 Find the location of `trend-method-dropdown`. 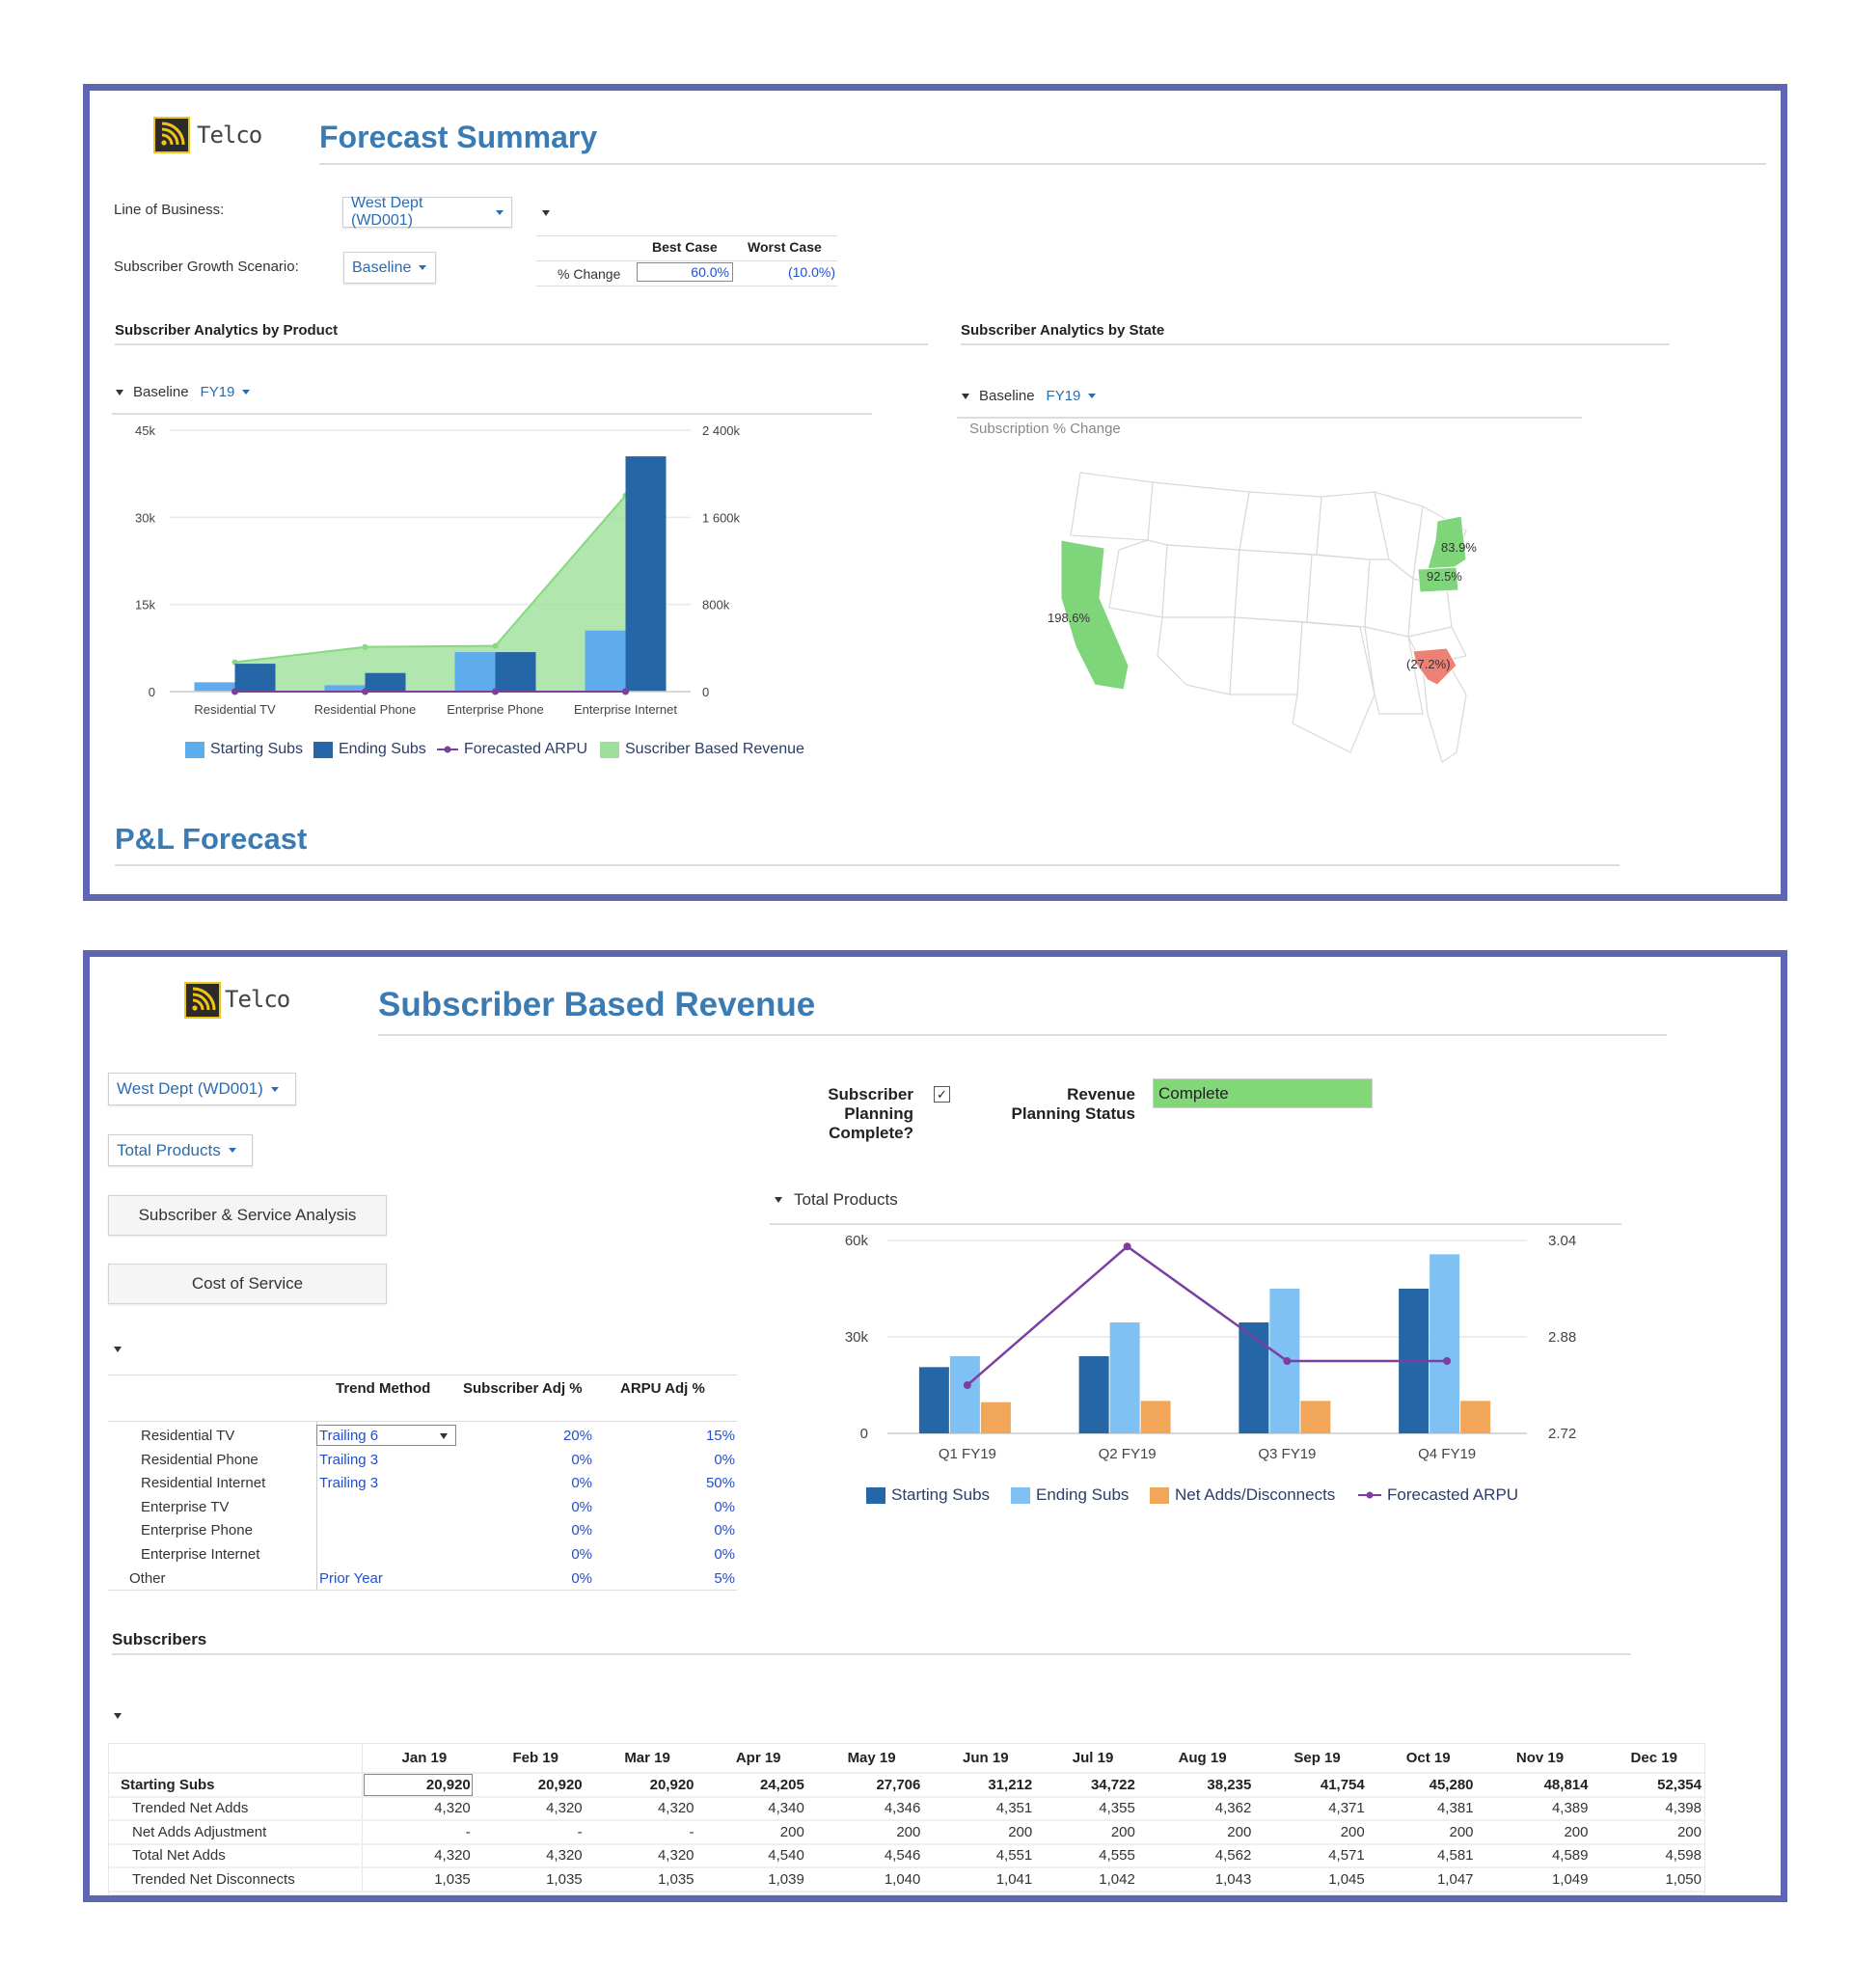

trend-method-dropdown is located at coordinates (386, 1435).